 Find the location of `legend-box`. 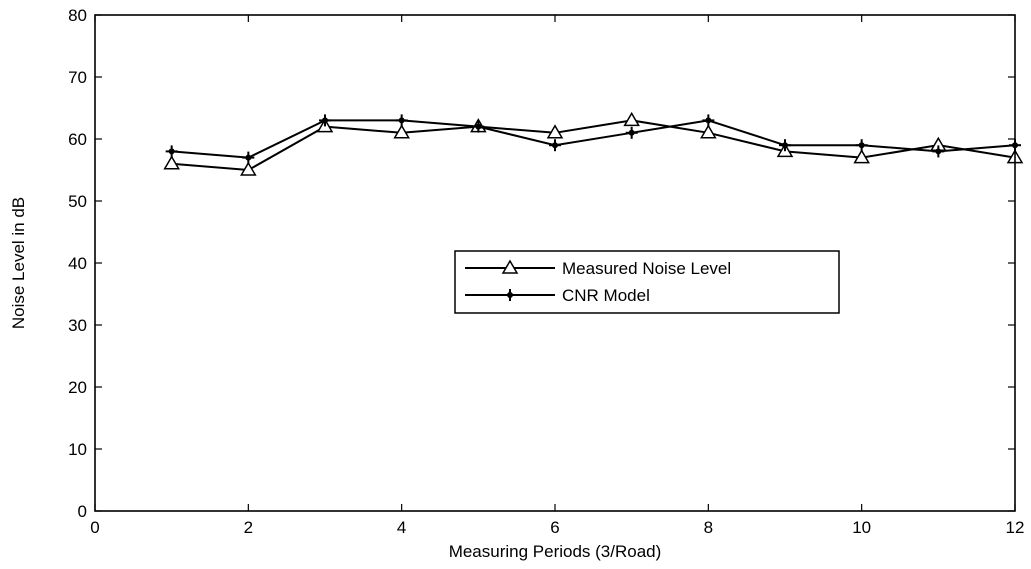

legend-box is located at coordinates (647, 282).